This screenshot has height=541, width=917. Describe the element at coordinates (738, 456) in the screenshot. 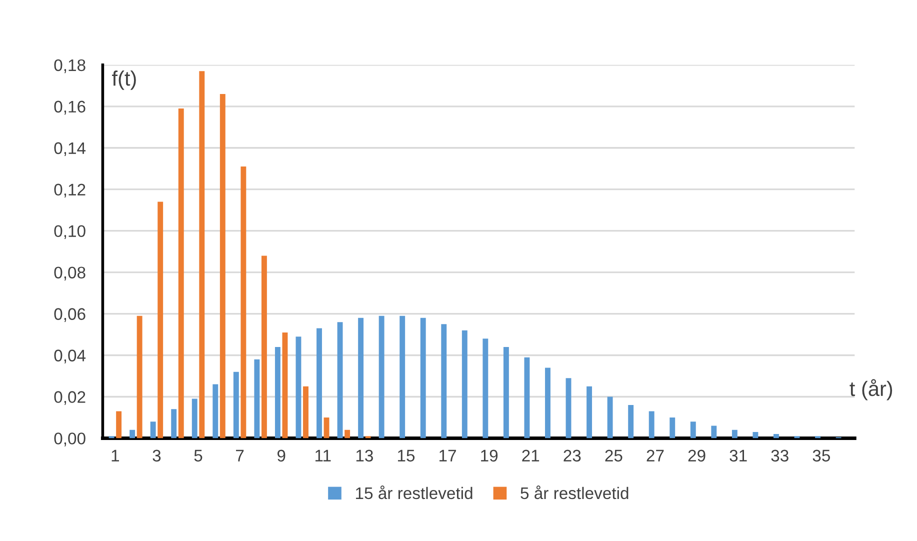

I see `x-tick-label: 31` at that location.